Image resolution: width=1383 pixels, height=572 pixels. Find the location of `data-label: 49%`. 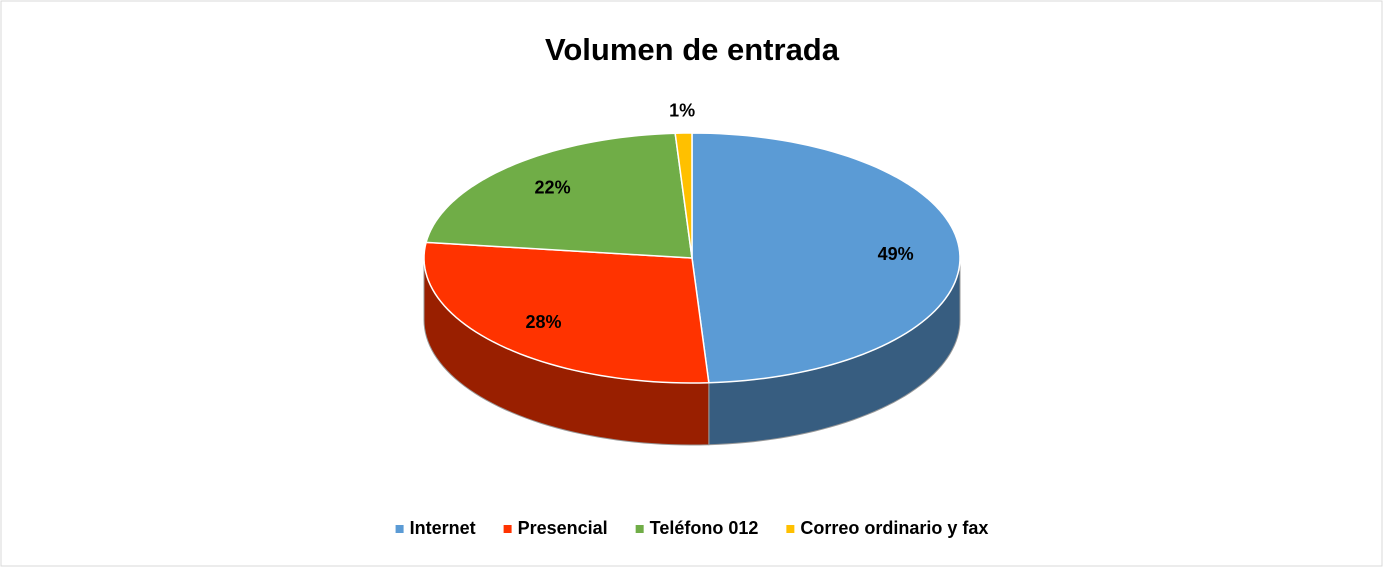

data-label: 49% is located at coordinates (896, 254).